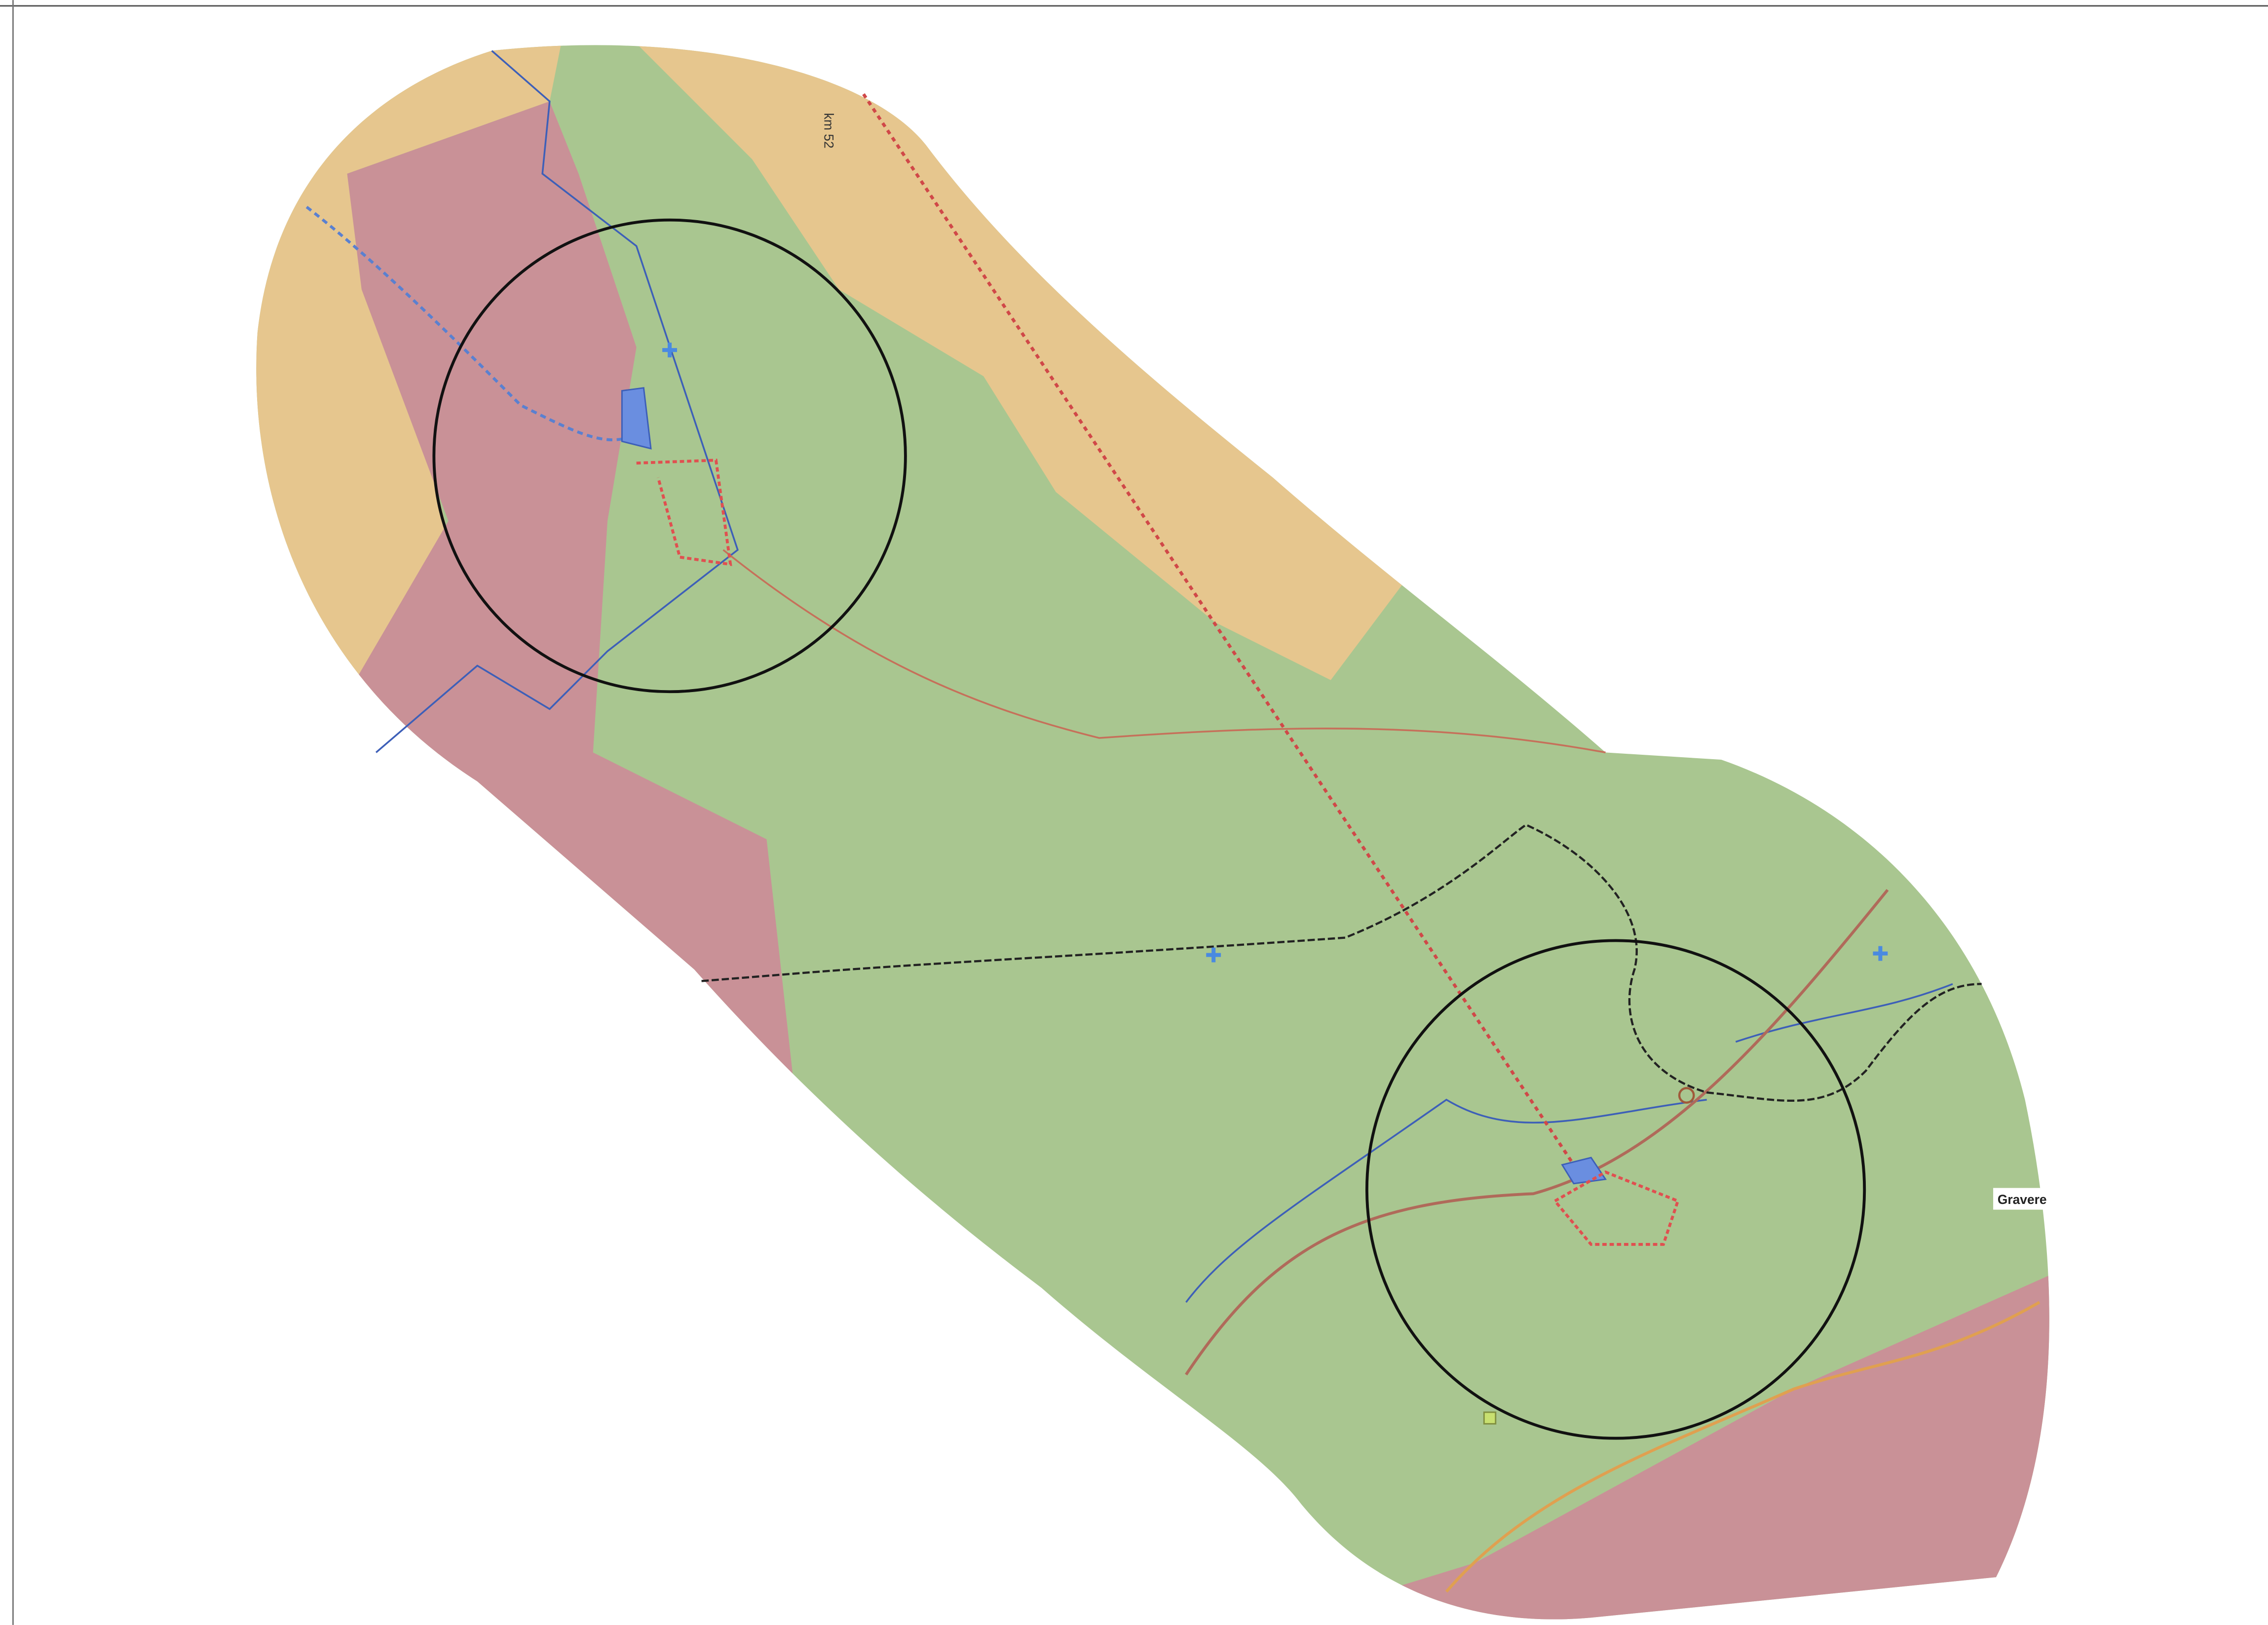 The width and height of the screenshot is (2268, 1625). Describe the element at coordinates (472, 323) in the screenshot. I see `water-line` at that location.